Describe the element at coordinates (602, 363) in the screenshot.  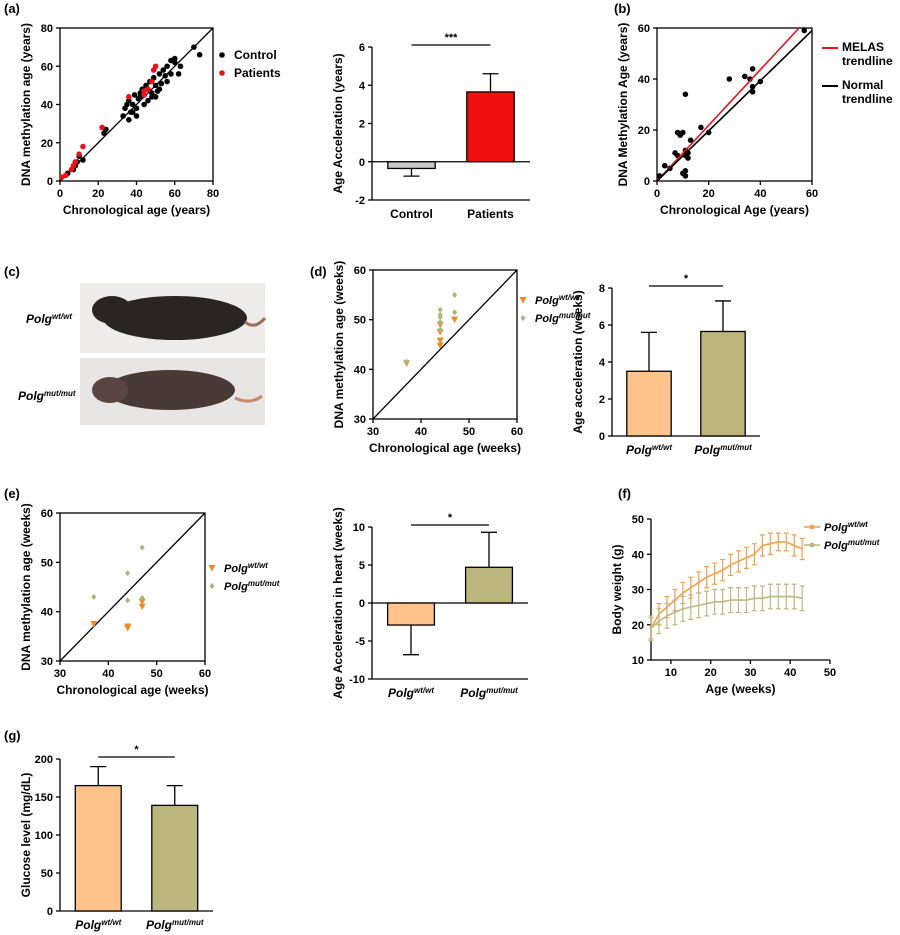
I see `y-tick-label: 4` at that location.